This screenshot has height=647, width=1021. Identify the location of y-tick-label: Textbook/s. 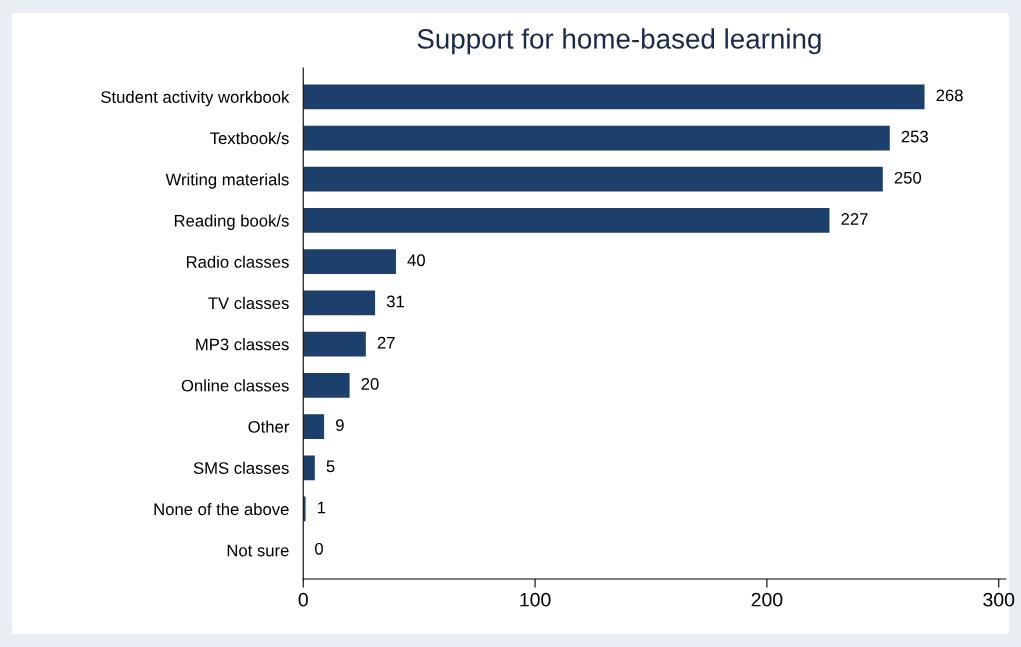
(249, 138).